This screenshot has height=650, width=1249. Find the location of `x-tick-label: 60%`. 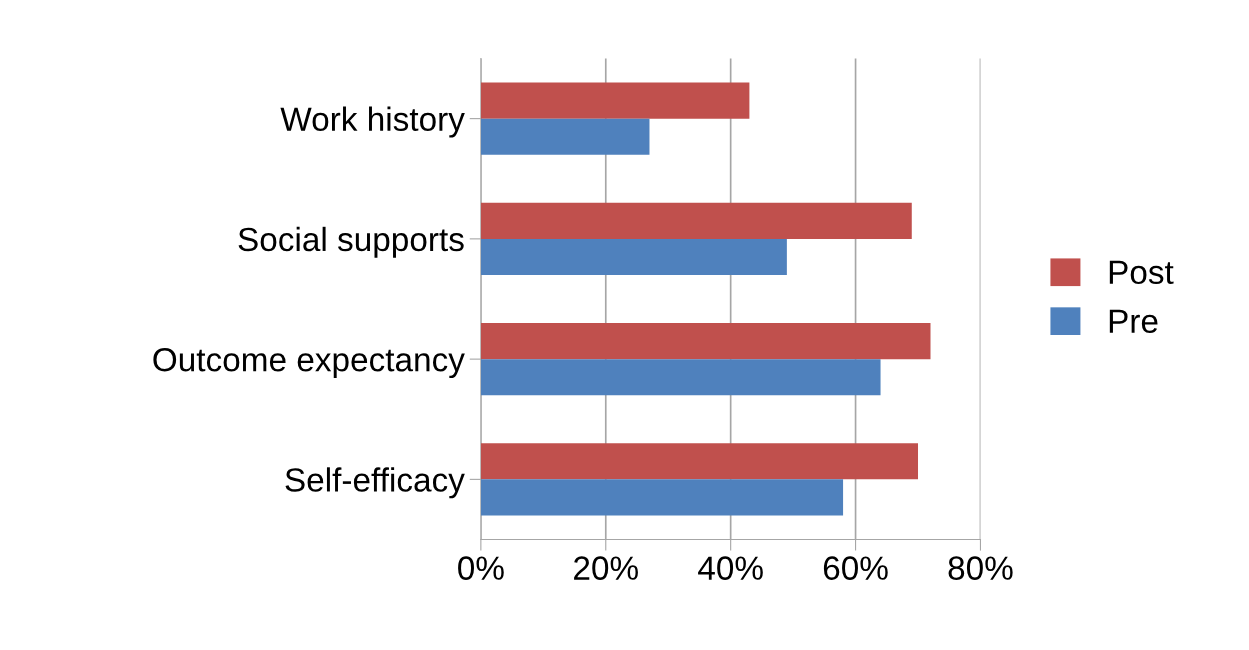

x-tick-label: 60% is located at coordinates (855, 568).